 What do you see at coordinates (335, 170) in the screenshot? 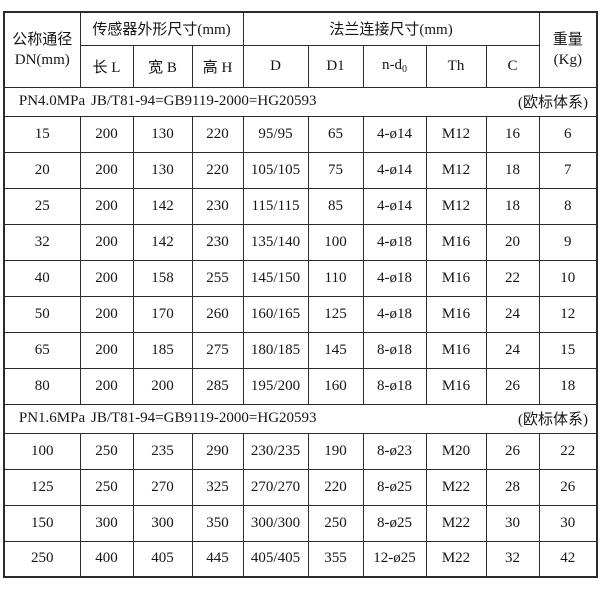
I see `table-cell: 75` at bounding box center [335, 170].